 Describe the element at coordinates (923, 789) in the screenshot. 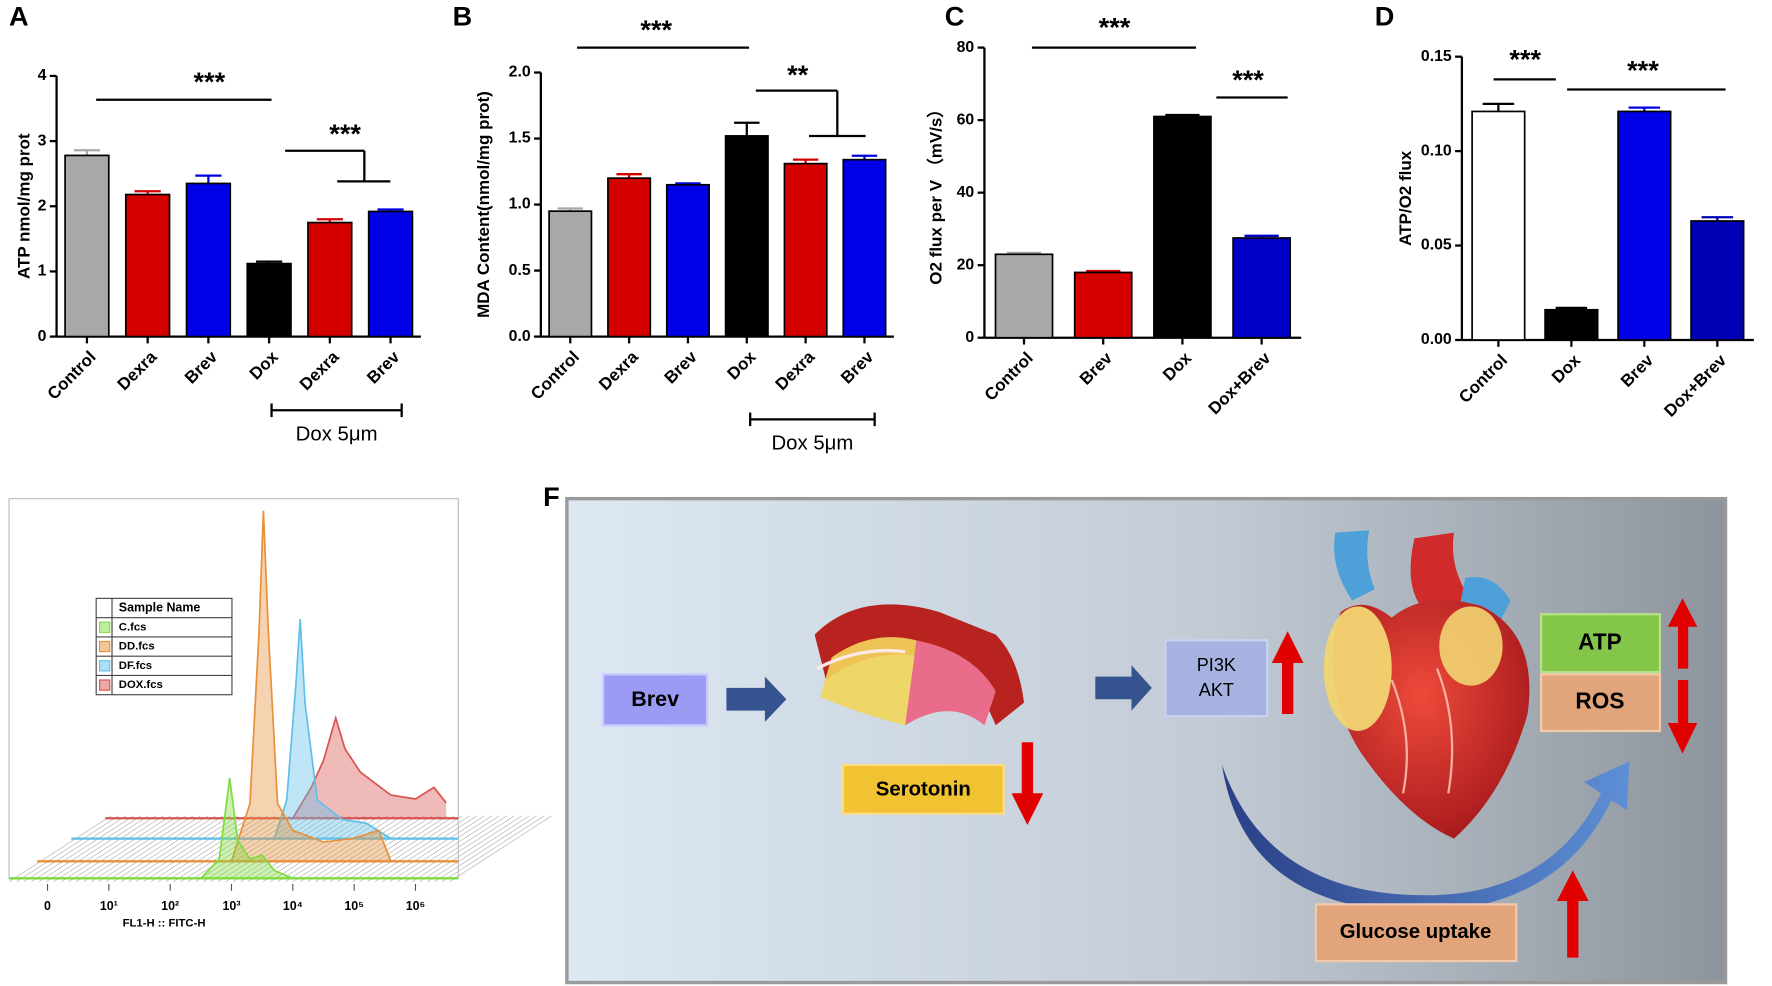

I see `node-label: Serotonin` at that location.